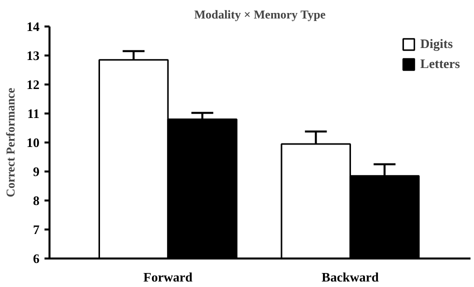 This screenshot has height=287, width=474. I want to click on y-tick-label: 11, so click(33, 113).